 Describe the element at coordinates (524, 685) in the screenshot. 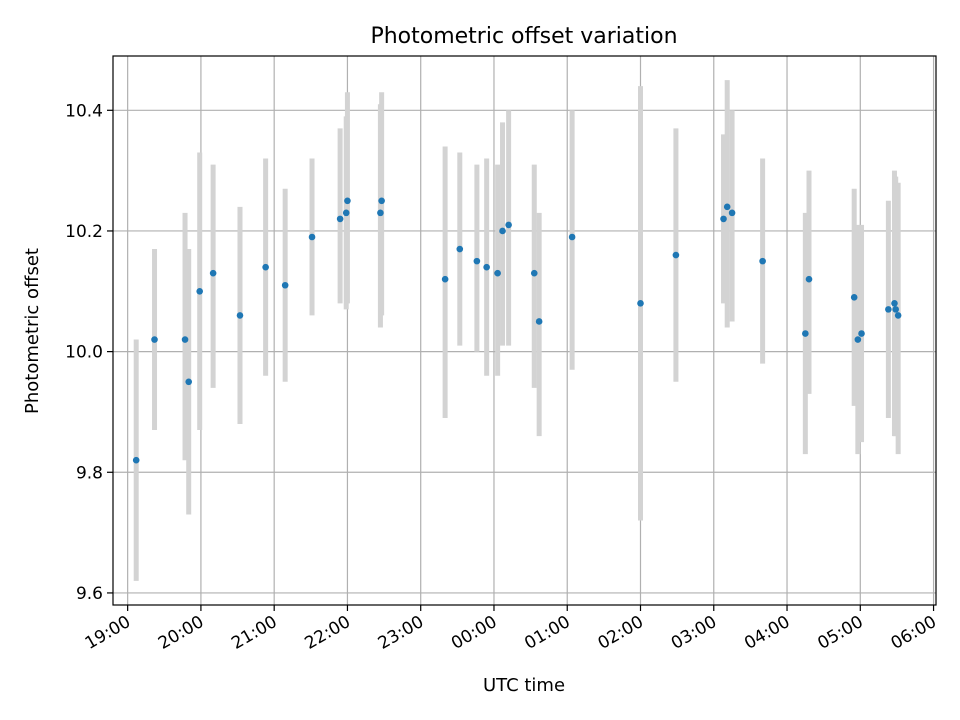

I see `x-axis-label: UTC time` at that location.